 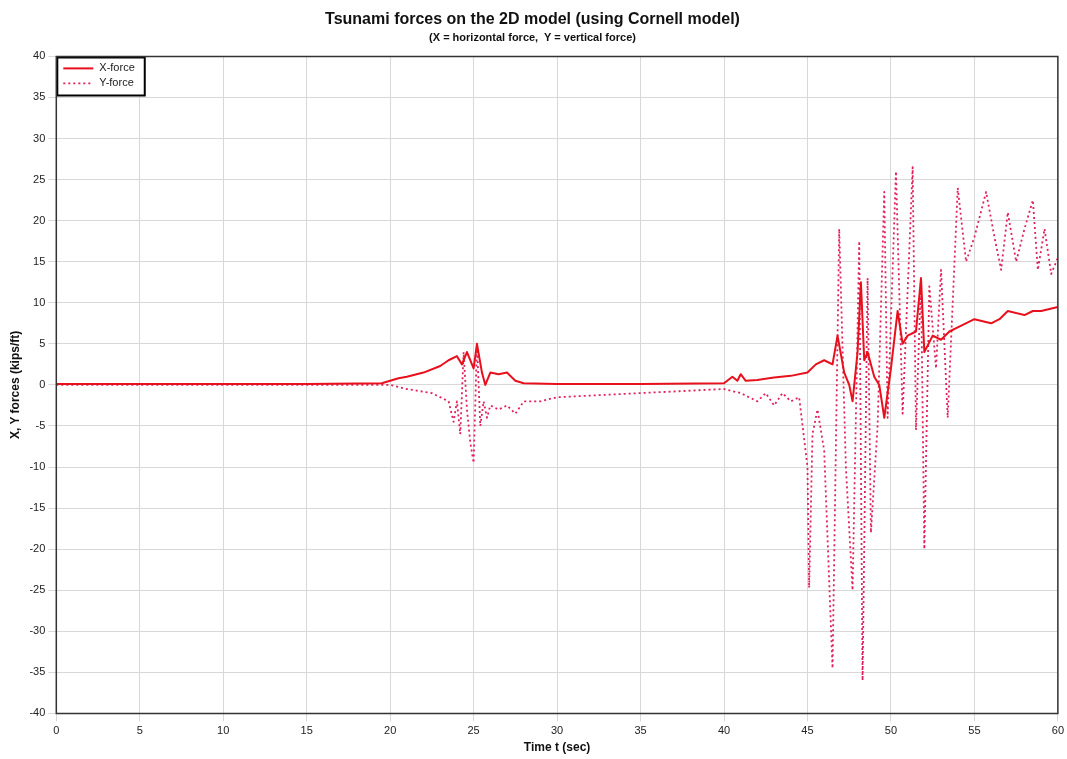 What do you see at coordinates (37, 630) in the screenshot?
I see `y-tick-label: -30` at bounding box center [37, 630].